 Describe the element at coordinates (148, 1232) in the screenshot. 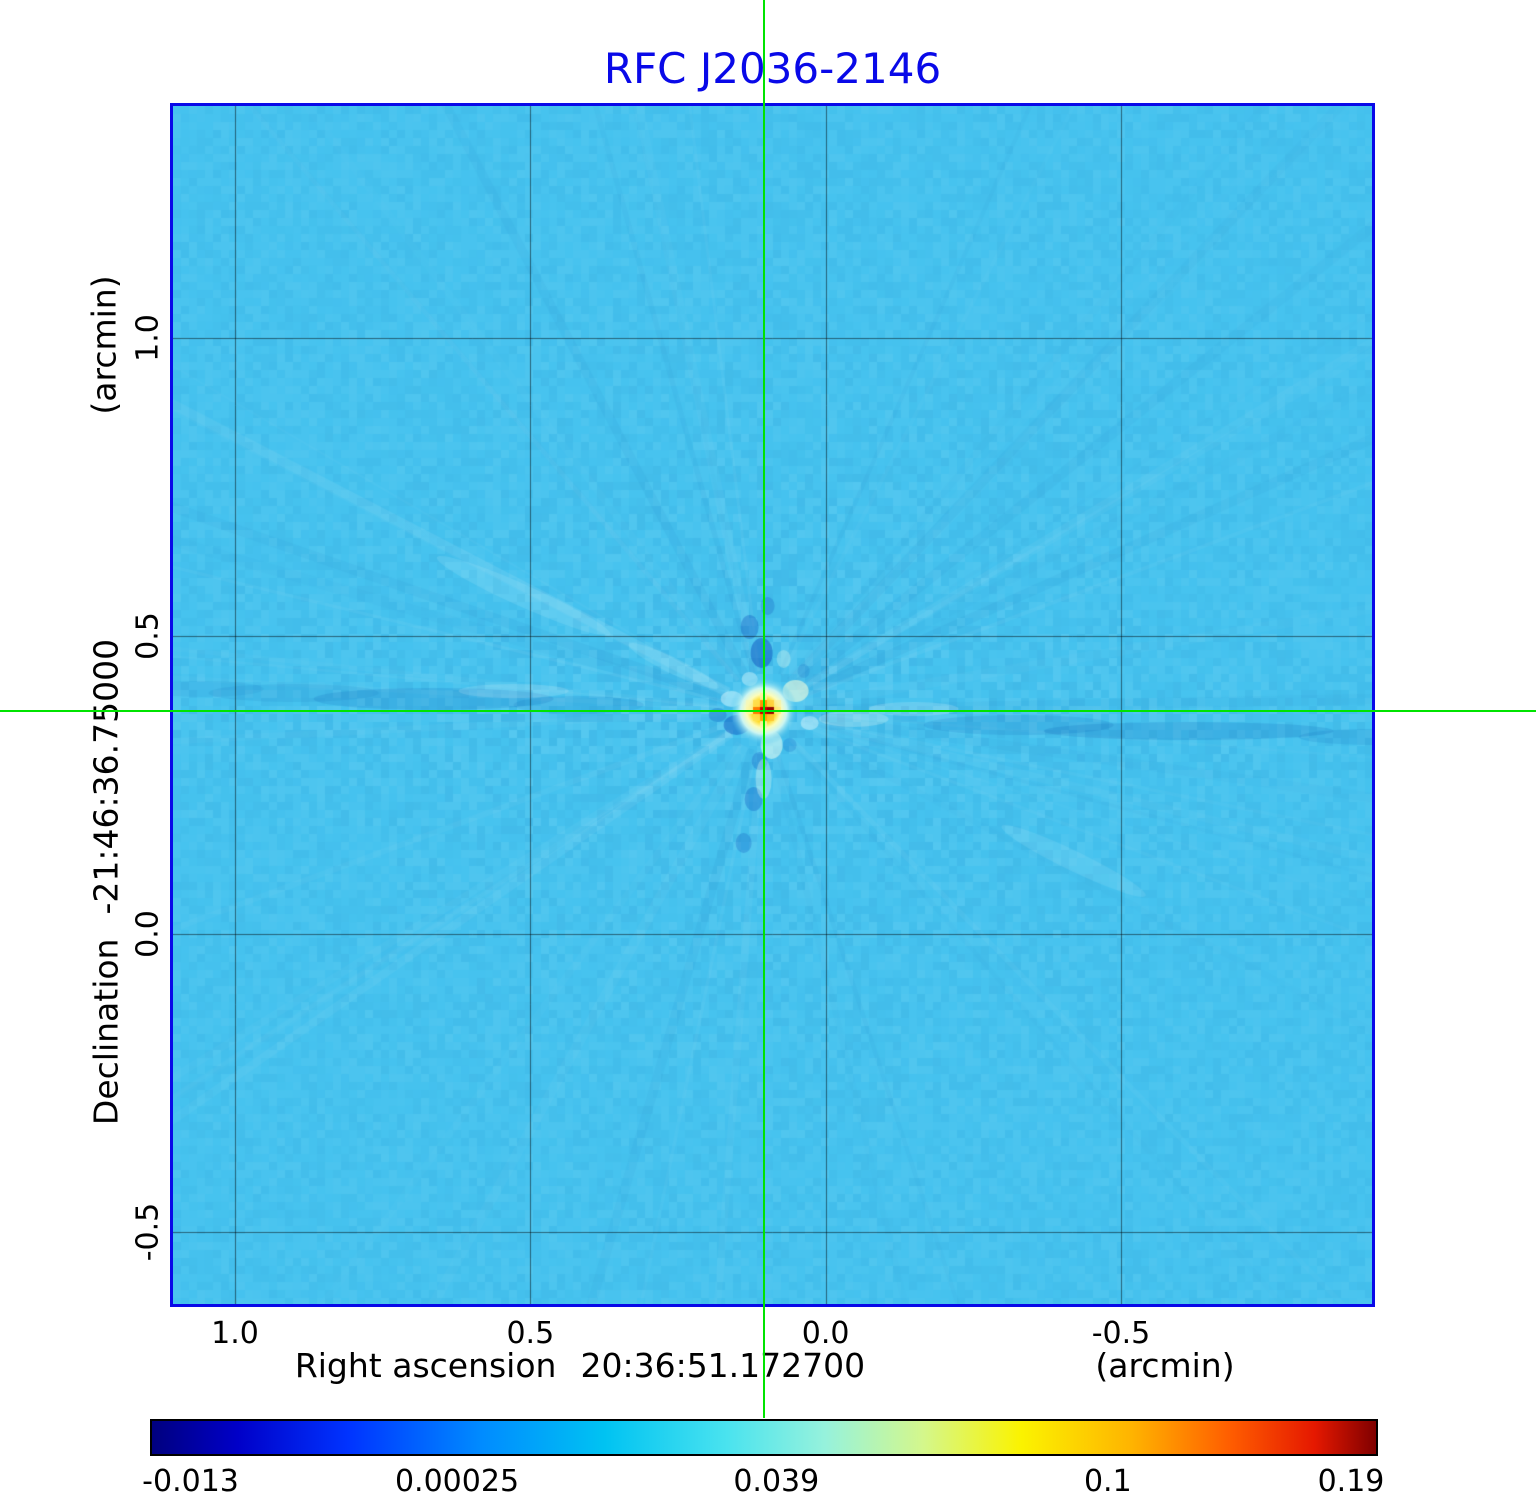

I see `y-tick-label: -0.5` at that location.